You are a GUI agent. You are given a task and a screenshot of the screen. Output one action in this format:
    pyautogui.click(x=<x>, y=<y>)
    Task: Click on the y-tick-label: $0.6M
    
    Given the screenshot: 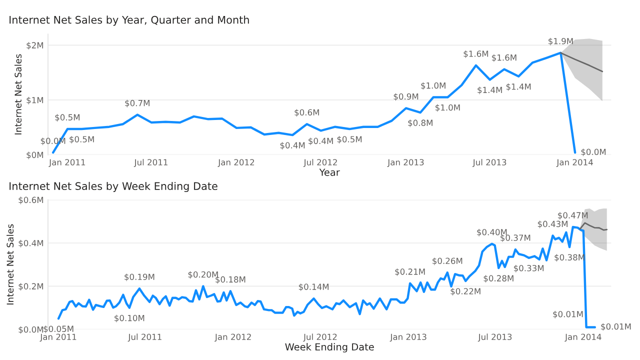 What is the action you would take?
    pyautogui.click(x=31, y=200)
    